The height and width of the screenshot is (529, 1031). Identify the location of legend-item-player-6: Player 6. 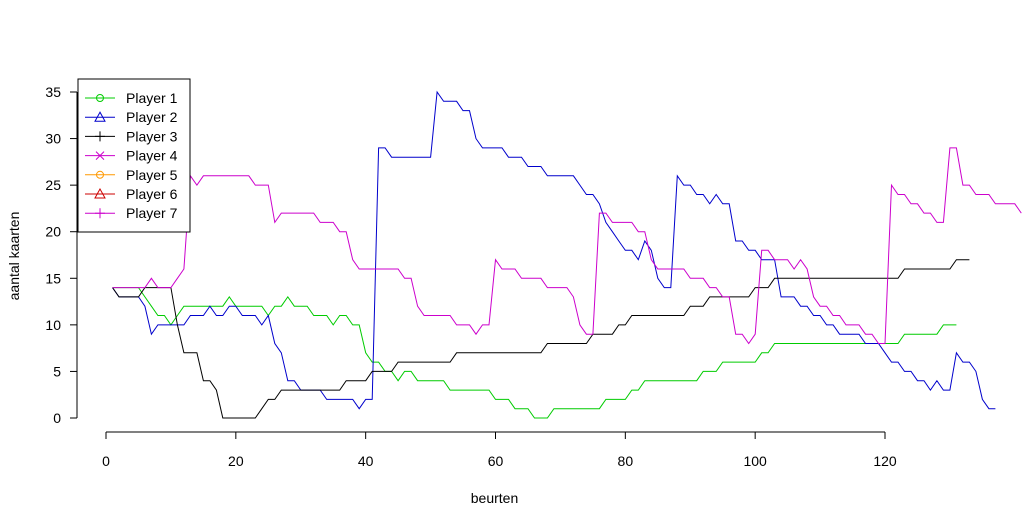
(131, 194).